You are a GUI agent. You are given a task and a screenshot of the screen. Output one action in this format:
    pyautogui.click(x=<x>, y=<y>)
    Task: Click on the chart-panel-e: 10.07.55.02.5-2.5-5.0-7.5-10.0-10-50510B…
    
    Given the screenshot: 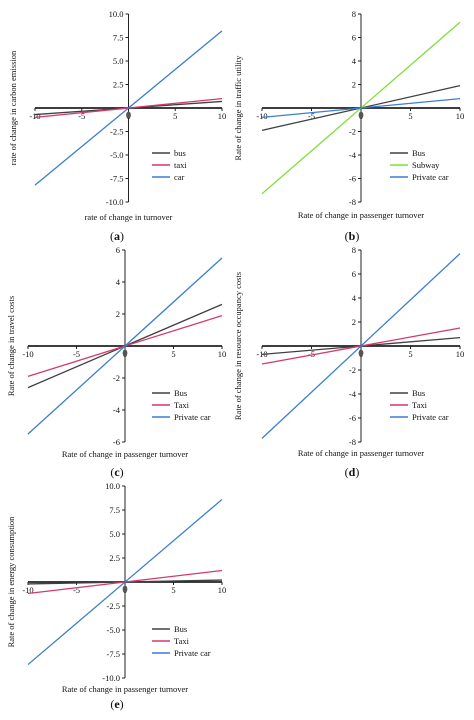 What is the action you would take?
    pyautogui.click(x=116, y=596)
    